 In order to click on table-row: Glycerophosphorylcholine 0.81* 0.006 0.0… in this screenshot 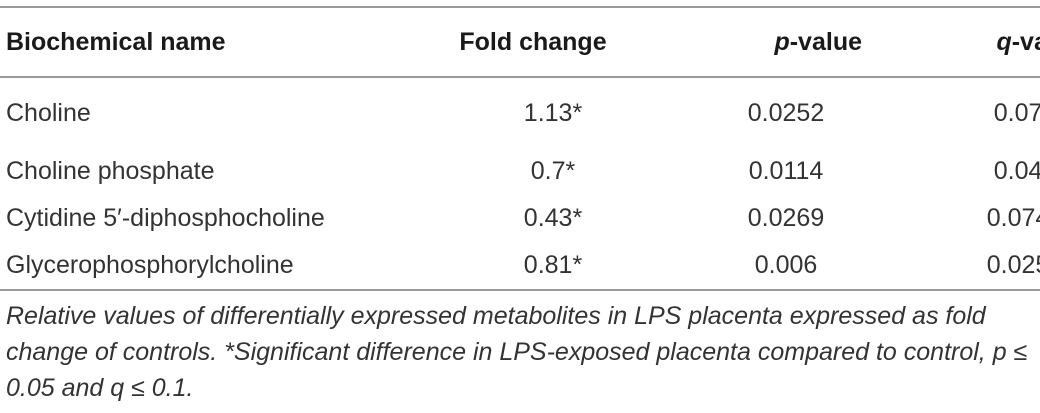, I will do `click(520, 266)`.